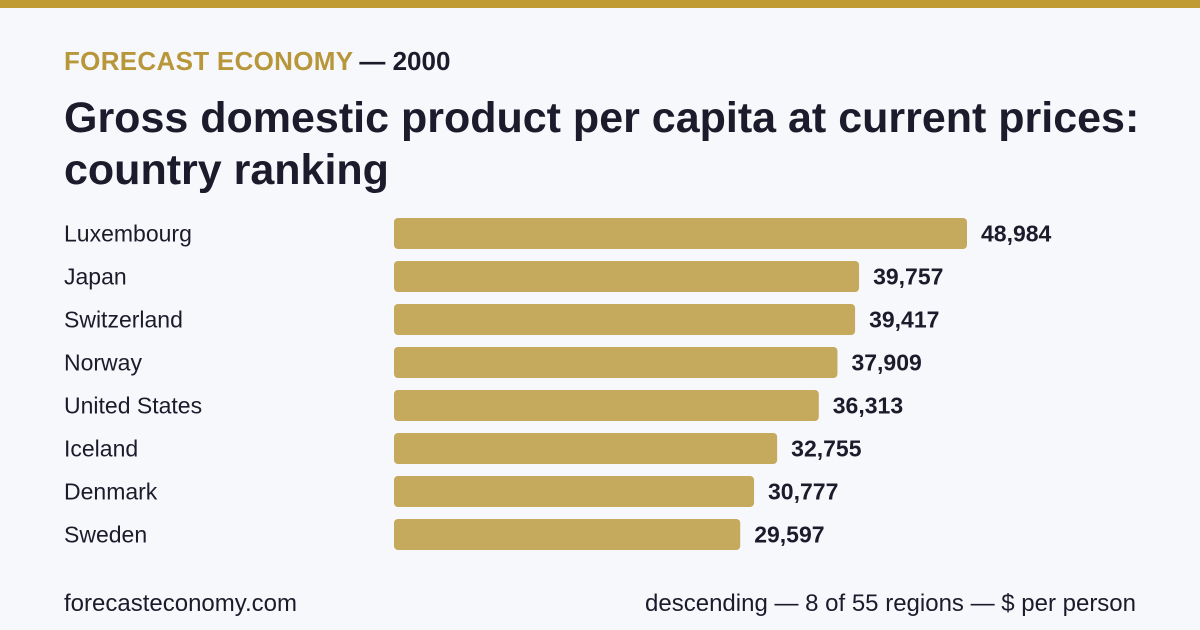 This screenshot has height=630, width=1200. What do you see at coordinates (908, 277) in the screenshot?
I see `value-label: 39,757` at bounding box center [908, 277].